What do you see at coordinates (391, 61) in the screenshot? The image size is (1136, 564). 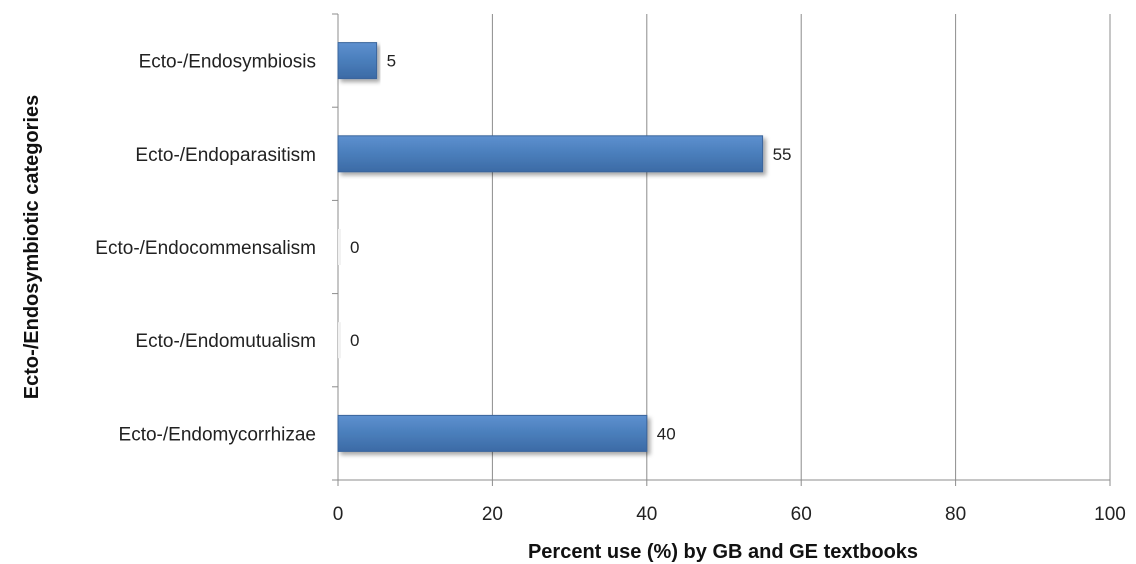 I see `bar-data-label: 5` at bounding box center [391, 61].